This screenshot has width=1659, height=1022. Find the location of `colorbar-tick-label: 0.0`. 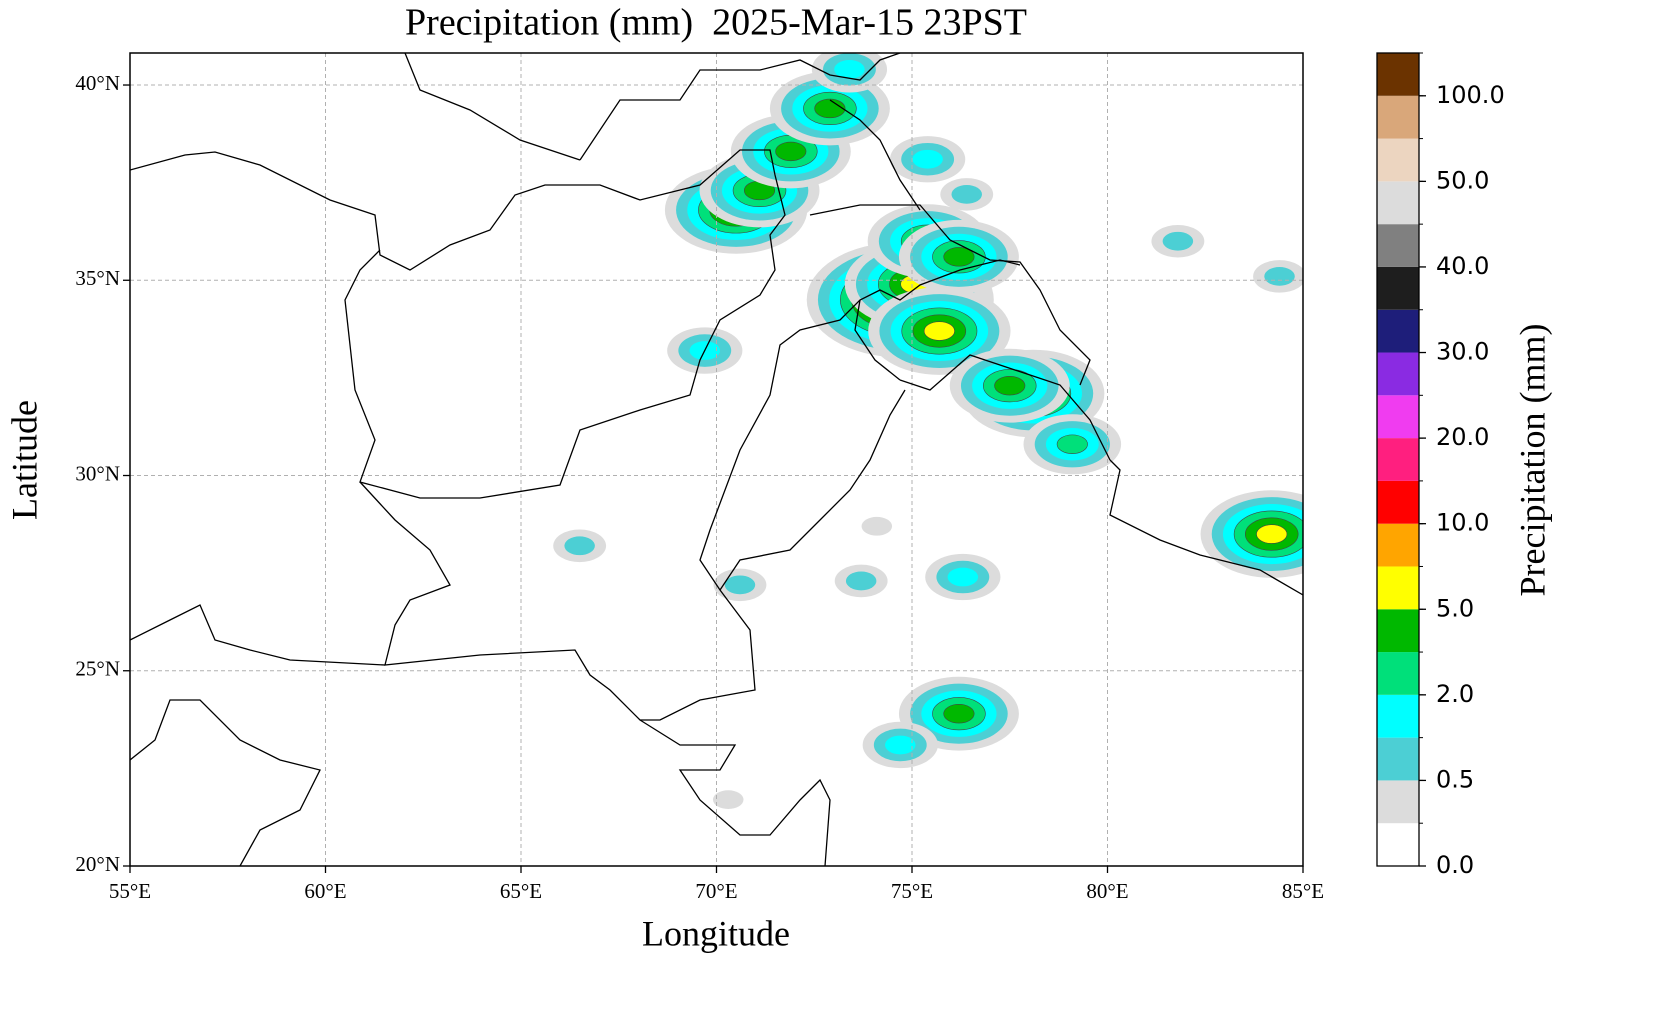

colorbar-tick-label: 0.0 is located at coordinates (1455, 865).